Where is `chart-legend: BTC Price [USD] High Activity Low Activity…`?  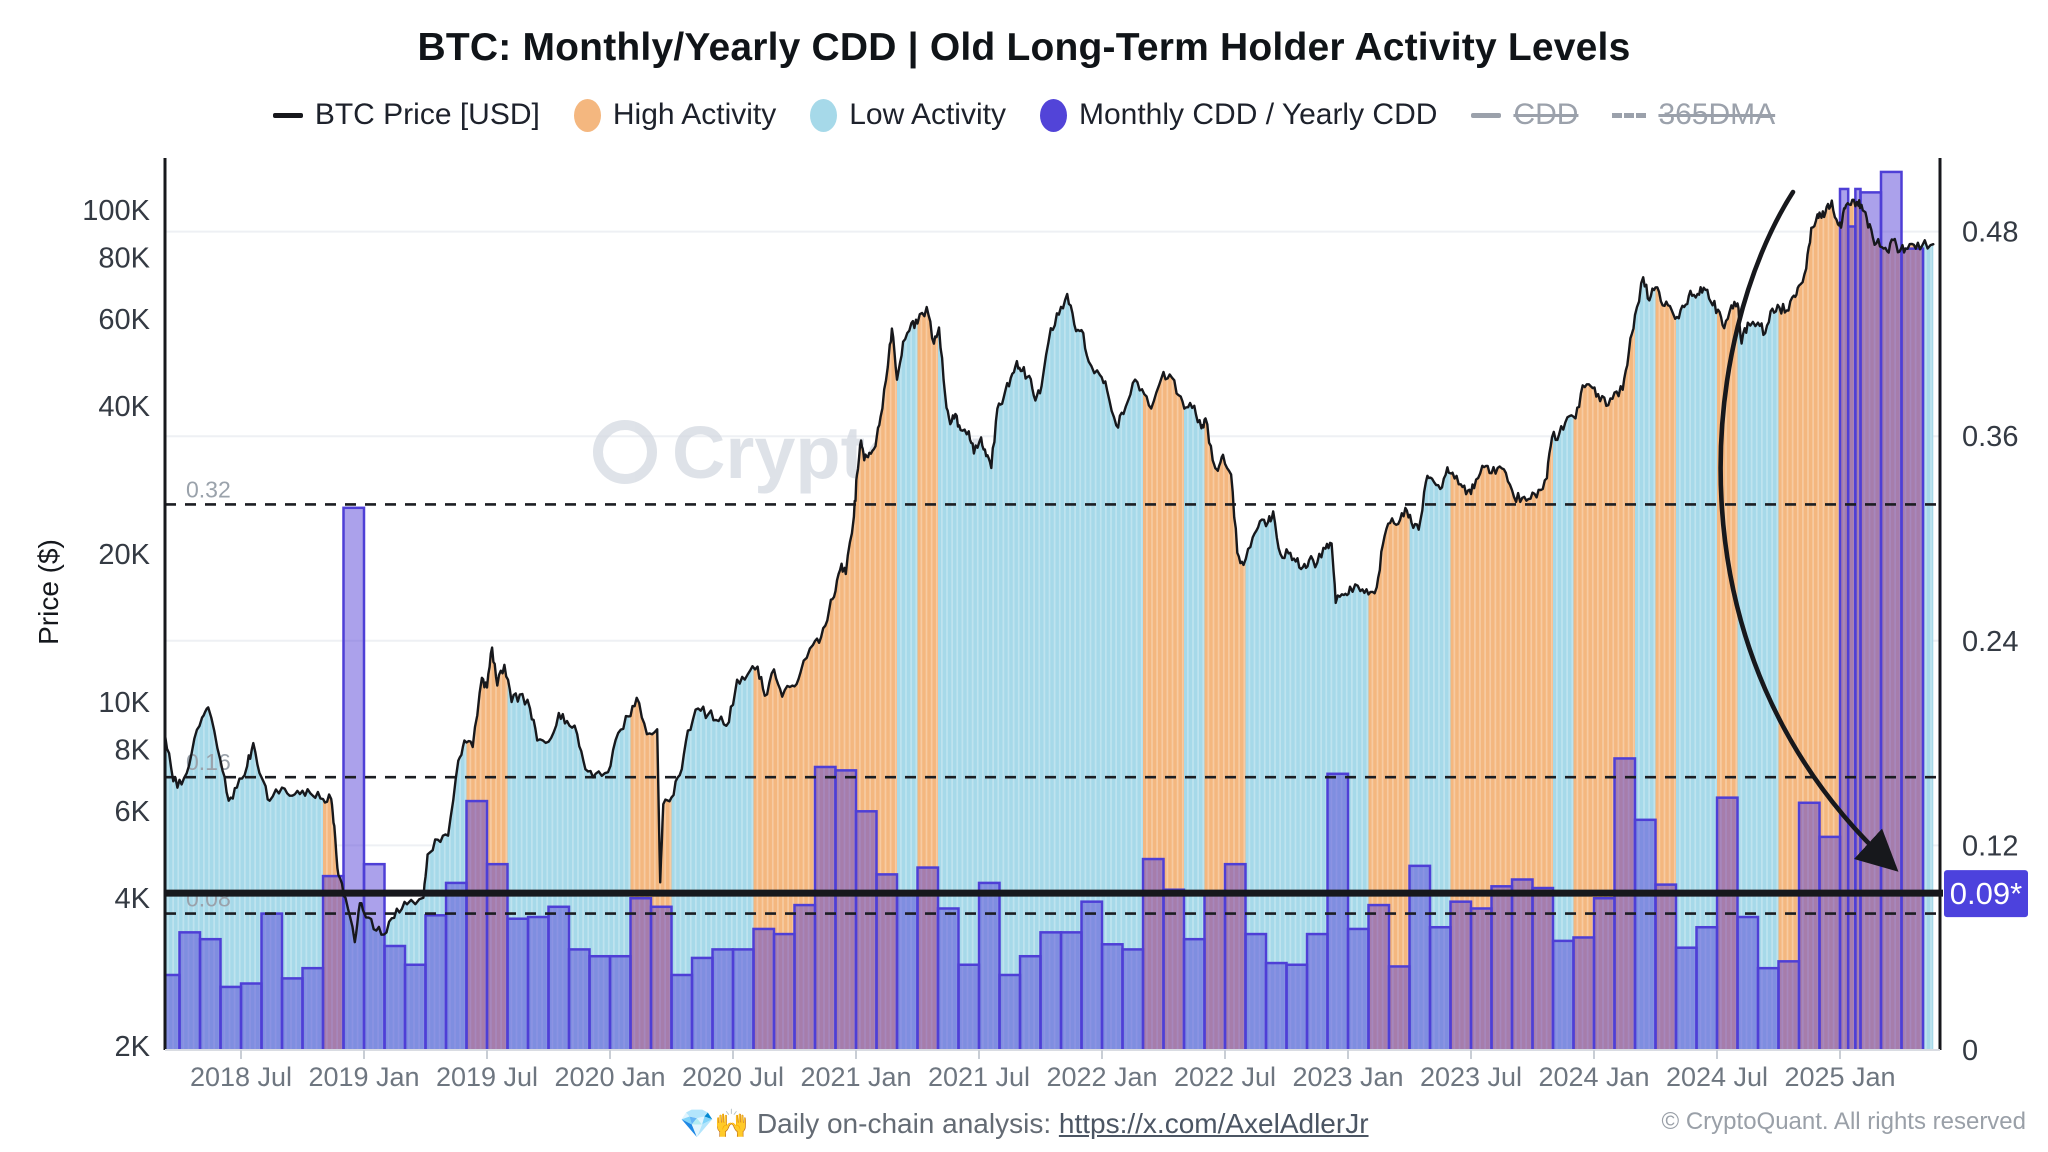 chart-legend: BTC Price [USD] High Activity Low Activity… is located at coordinates (1024, 115).